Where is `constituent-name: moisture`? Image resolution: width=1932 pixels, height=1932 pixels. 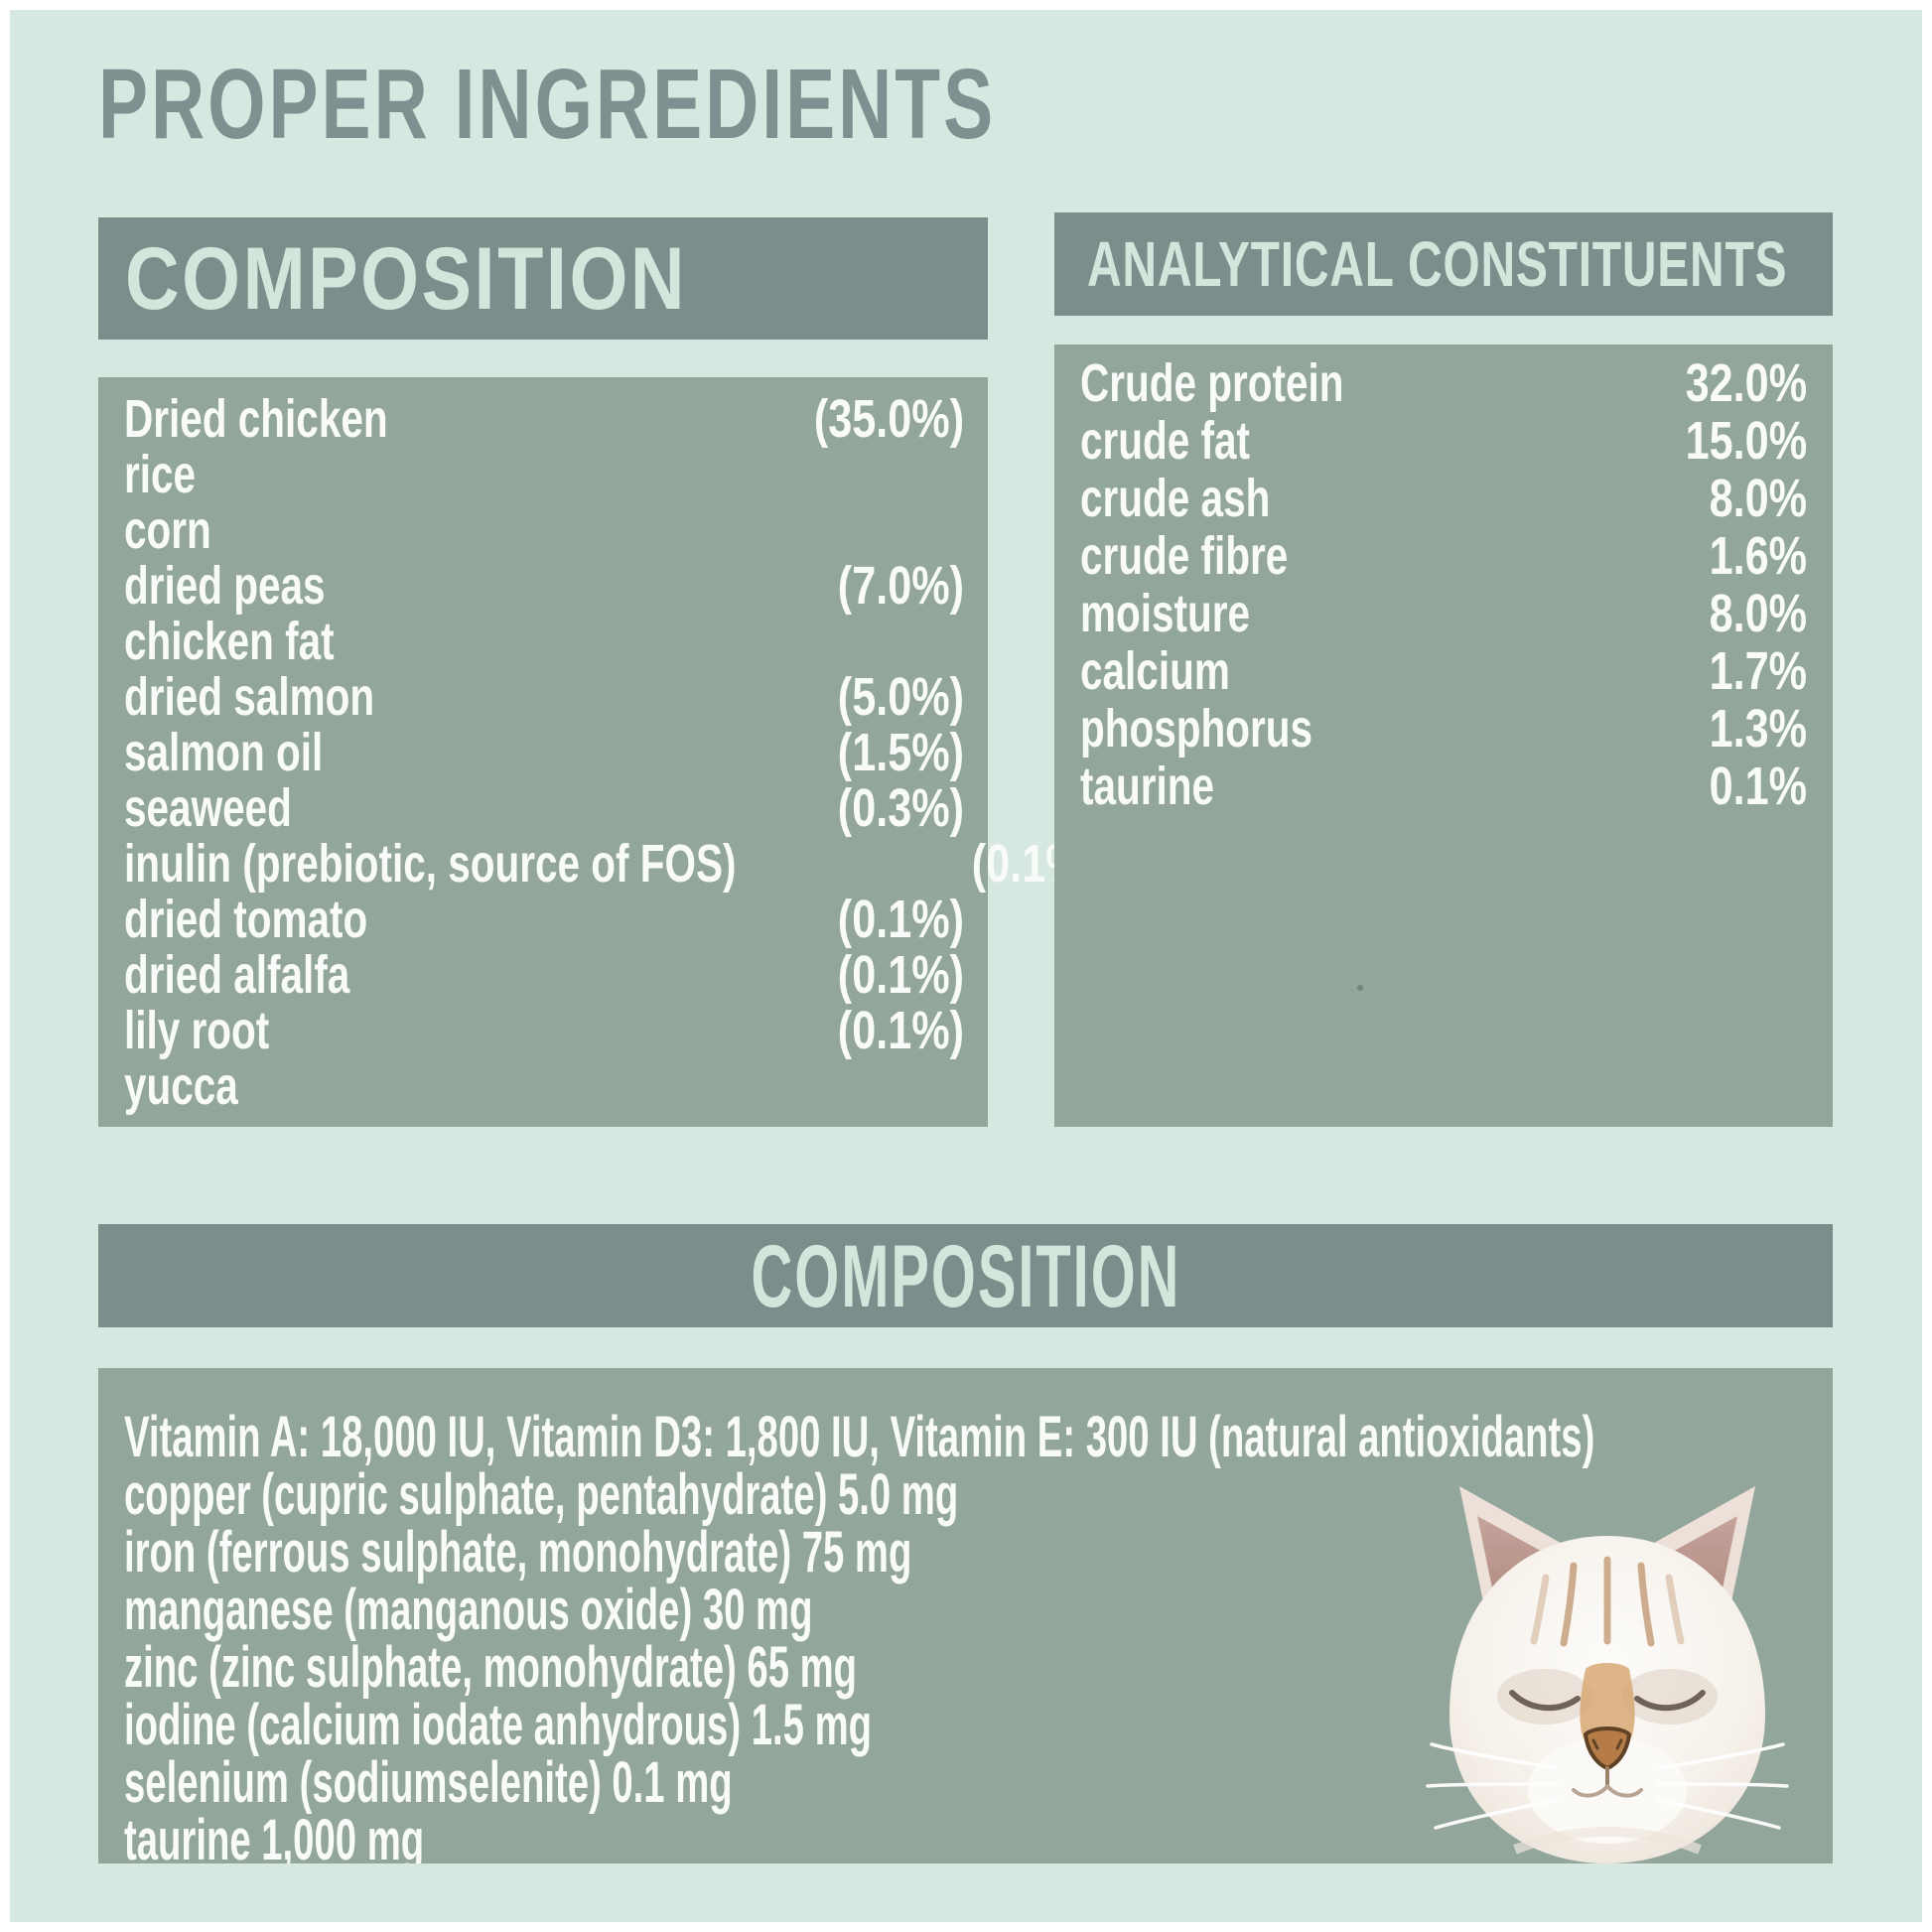
constituent-name: moisture is located at coordinates (1165, 614).